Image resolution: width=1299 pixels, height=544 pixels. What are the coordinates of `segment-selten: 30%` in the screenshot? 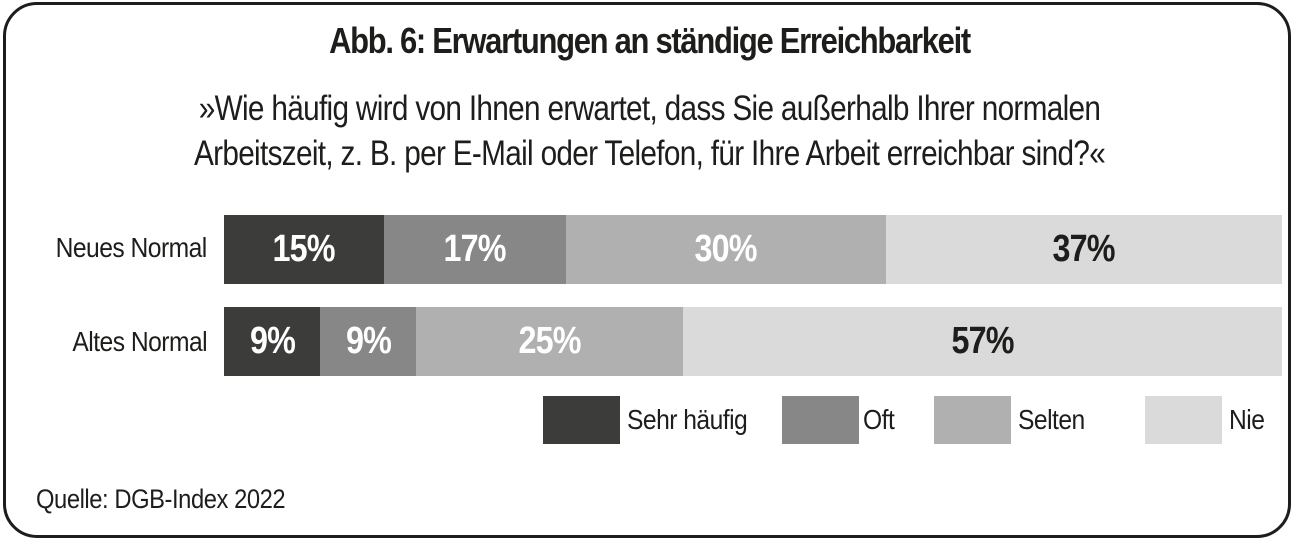 It's located at (726, 249).